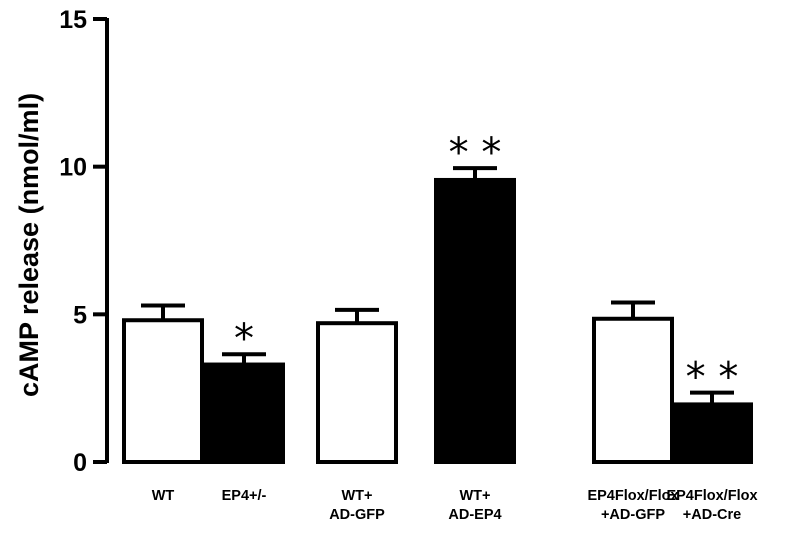  Describe the element at coordinates (632, 505) in the screenshot. I see `category-label: EP4Flox/Flox +AD-GFP` at that location.